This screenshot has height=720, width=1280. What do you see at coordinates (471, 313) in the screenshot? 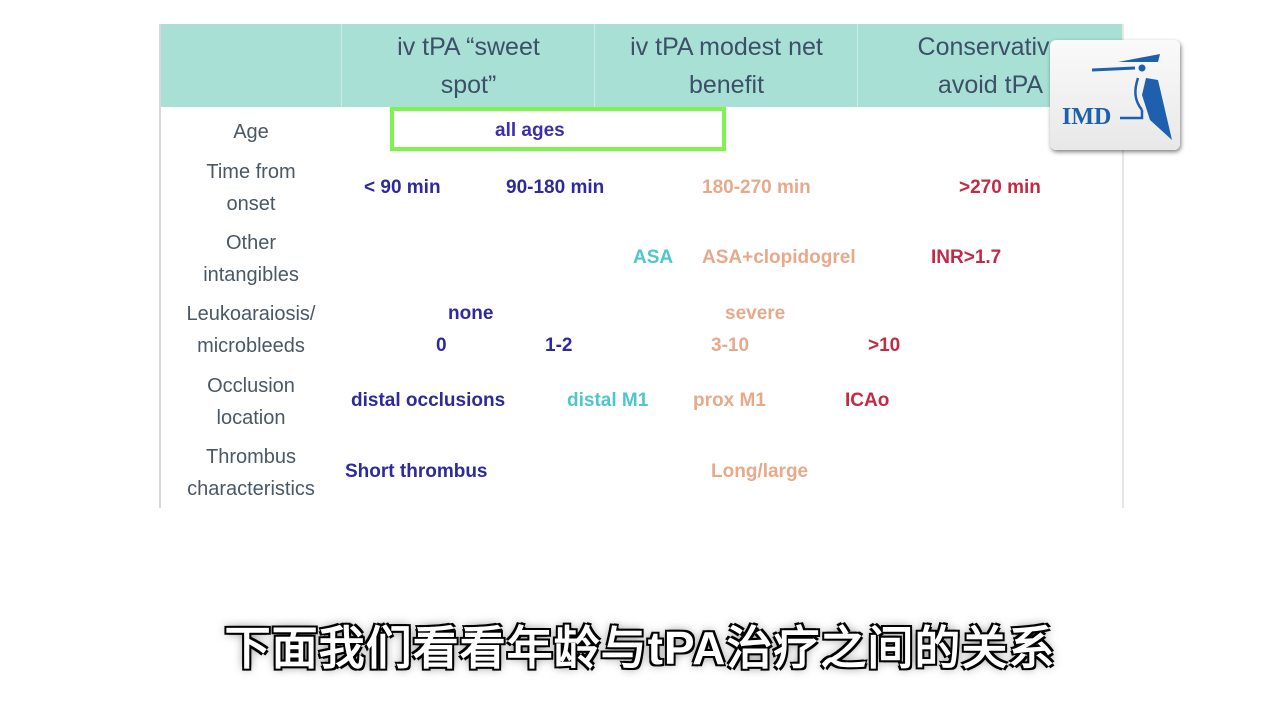
I see `value-none: none` at bounding box center [471, 313].